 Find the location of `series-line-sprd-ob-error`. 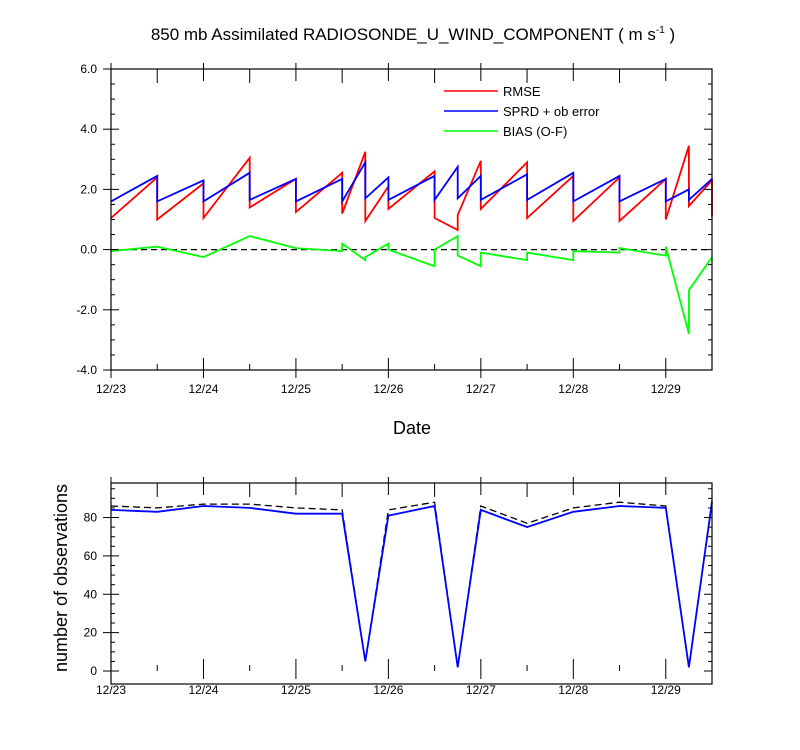

series-line-sprd-ob-error is located at coordinates (411, 182).